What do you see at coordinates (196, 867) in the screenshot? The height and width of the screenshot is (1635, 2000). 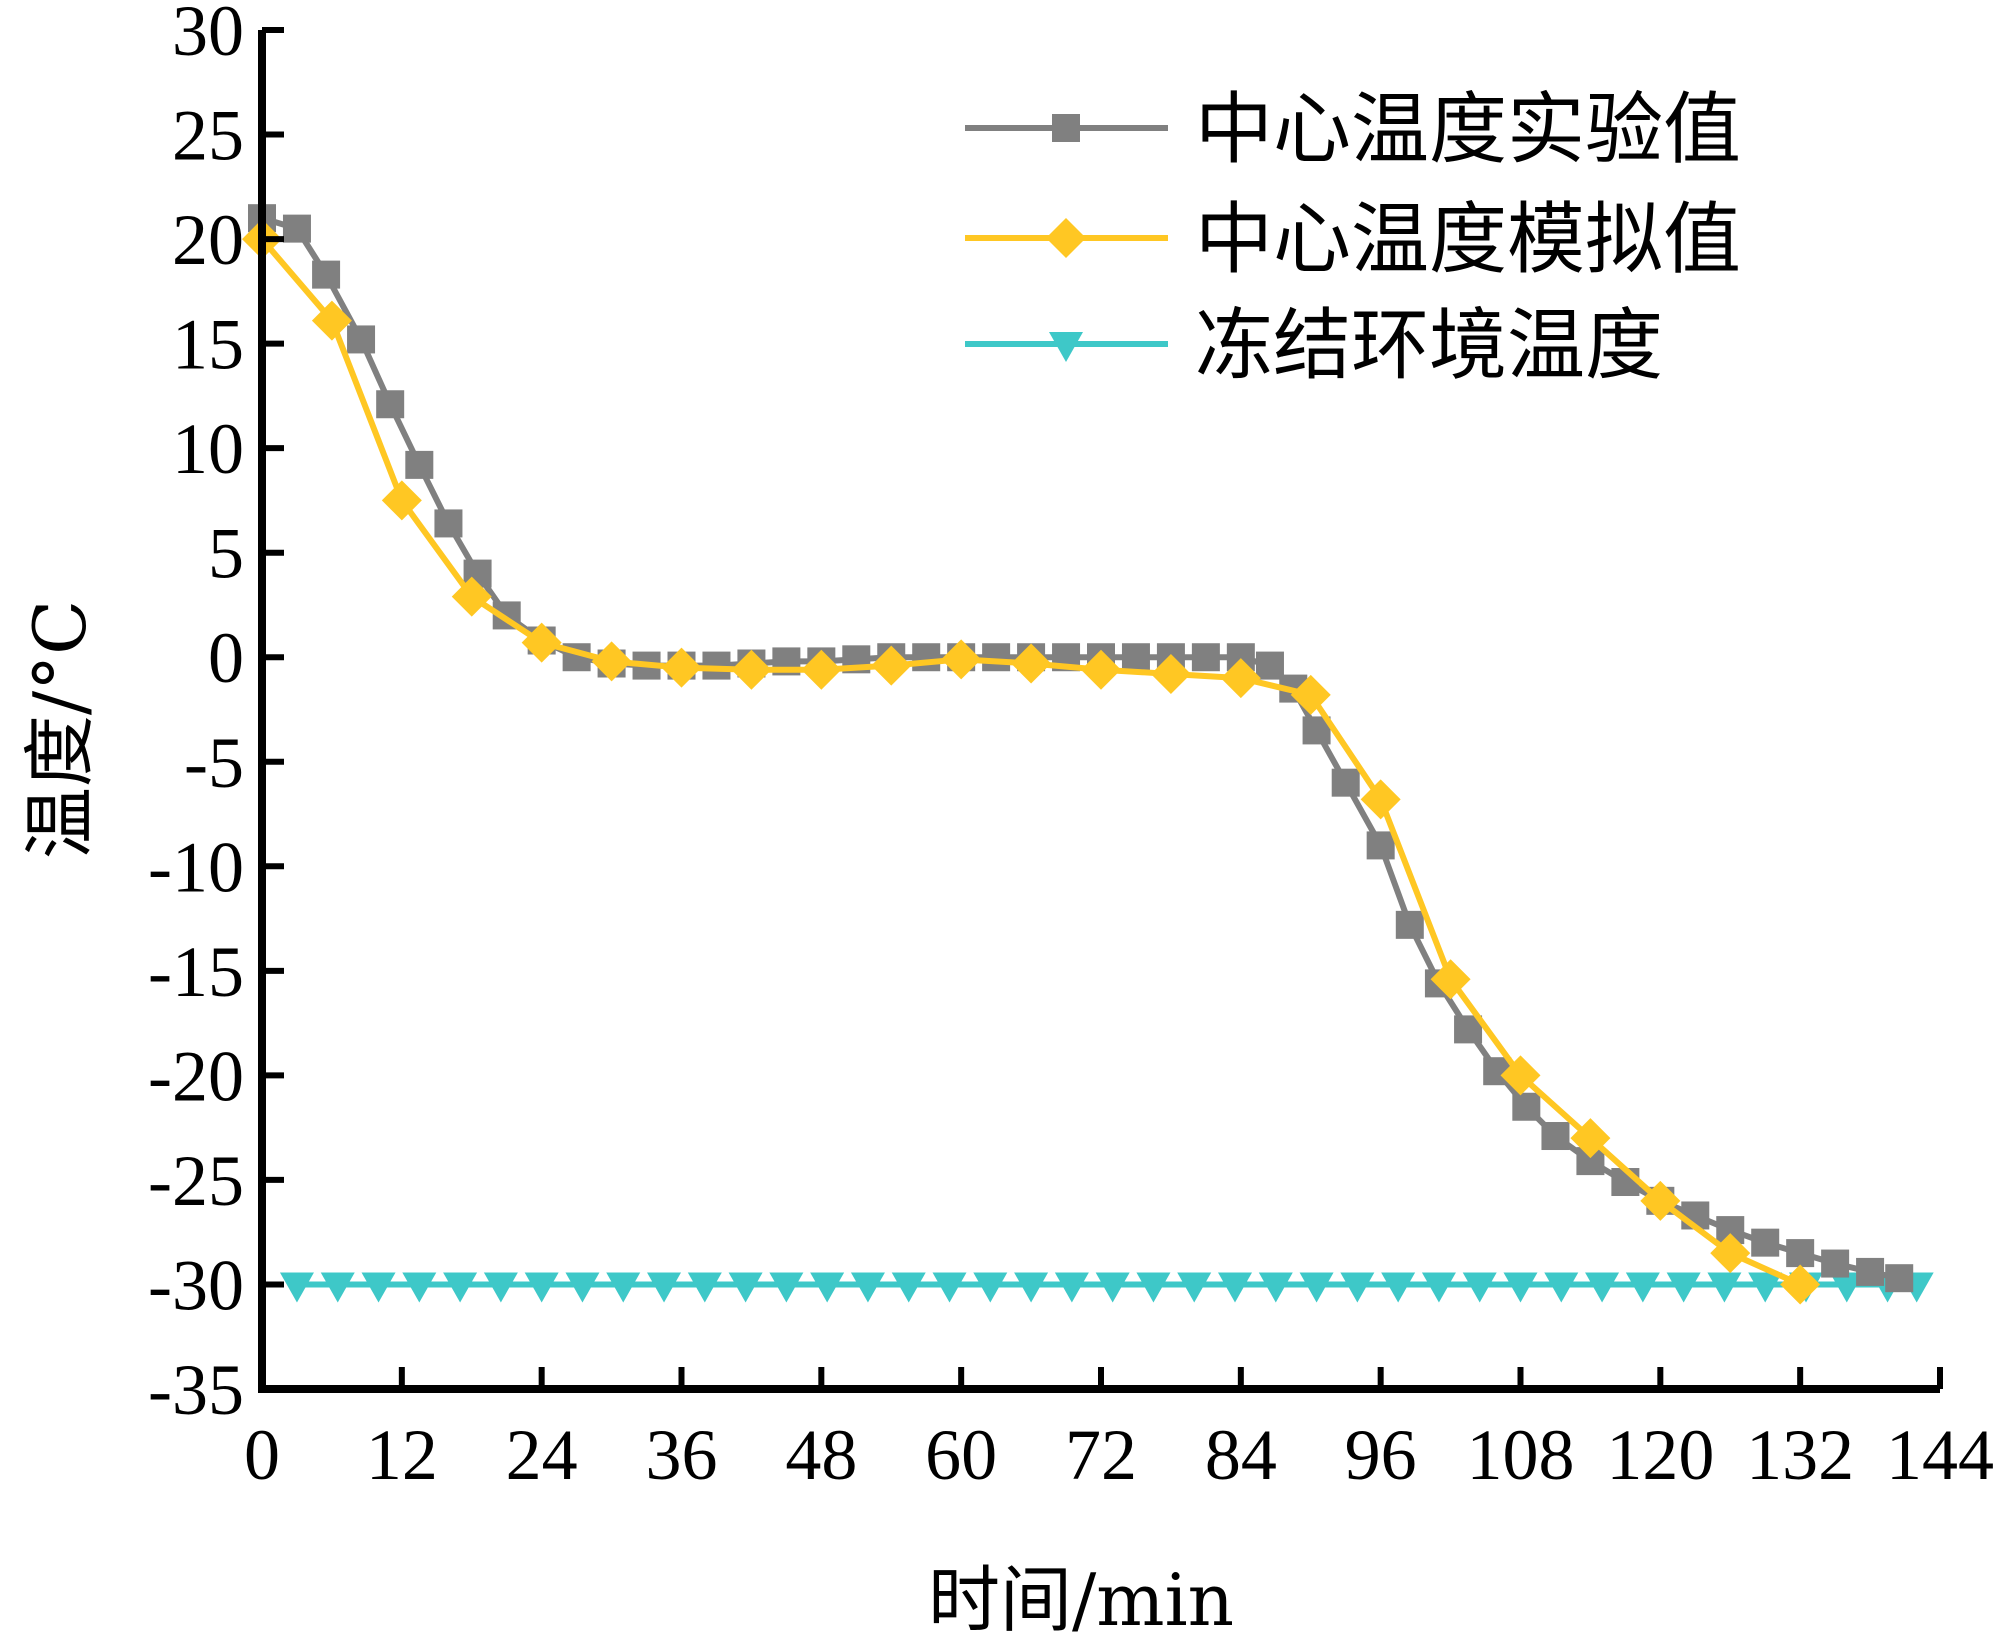 I see `y-tick-label: -10` at bounding box center [196, 867].